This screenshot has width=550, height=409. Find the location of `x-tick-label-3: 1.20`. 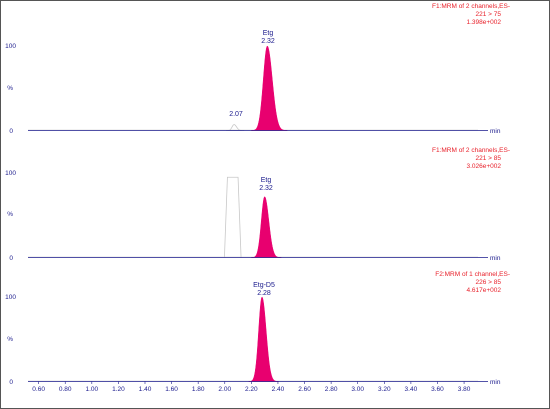

x-tick-label-3: 1.20 is located at coordinates (118, 389).